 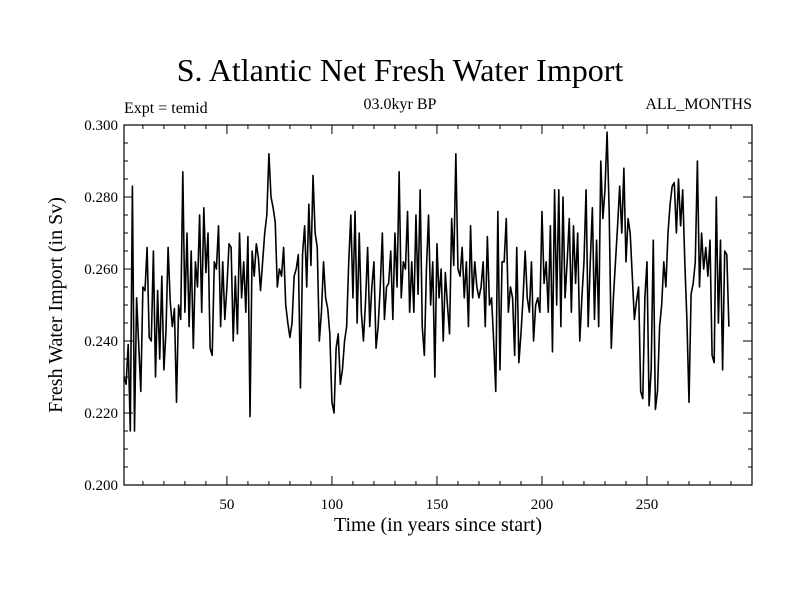 I want to click on x-tick-label: 250, so click(x=647, y=505).